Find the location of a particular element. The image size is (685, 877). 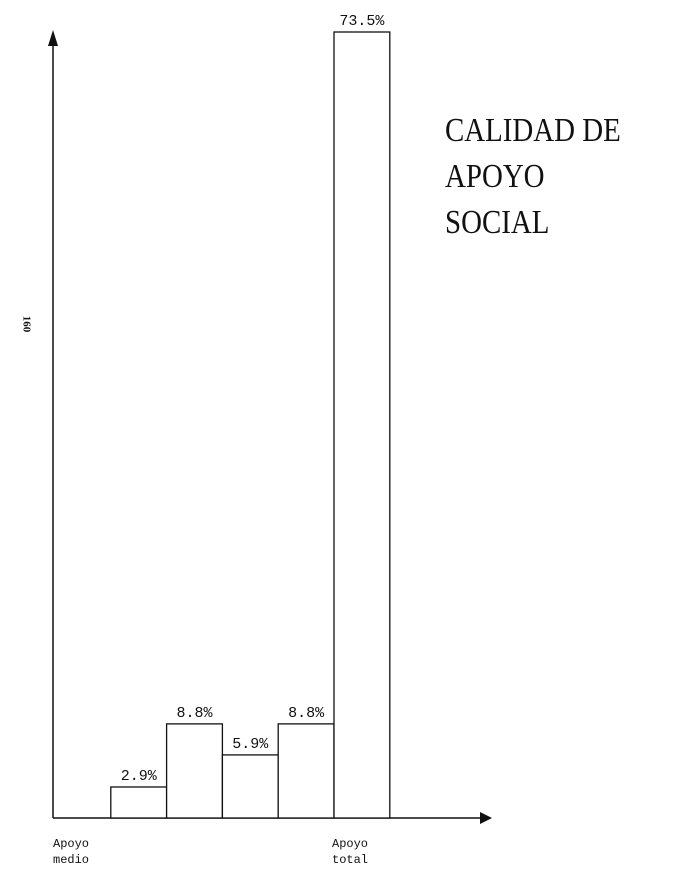

chart-title: CALIDAD DE APOYO SOCIAL is located at coordinates (533, 176).